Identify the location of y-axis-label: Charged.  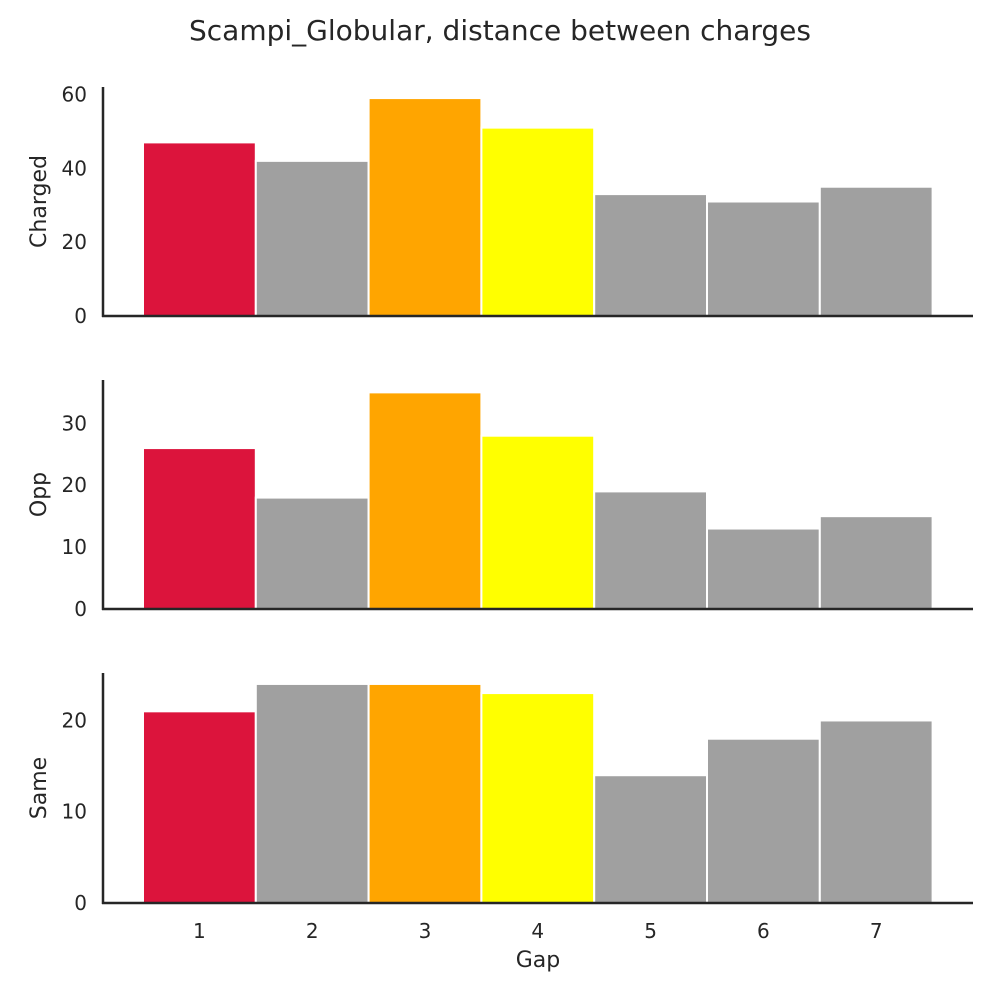
(39, 201).